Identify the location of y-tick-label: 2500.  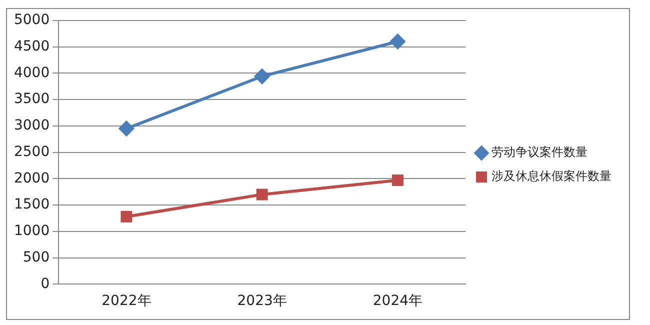
(32, 152).